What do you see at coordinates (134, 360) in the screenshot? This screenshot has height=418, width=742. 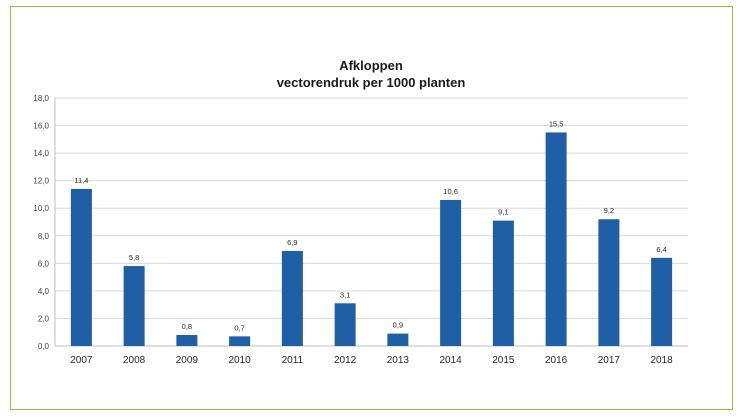 I see `x-tick-label: 2008` at bounding box center [134, 360].